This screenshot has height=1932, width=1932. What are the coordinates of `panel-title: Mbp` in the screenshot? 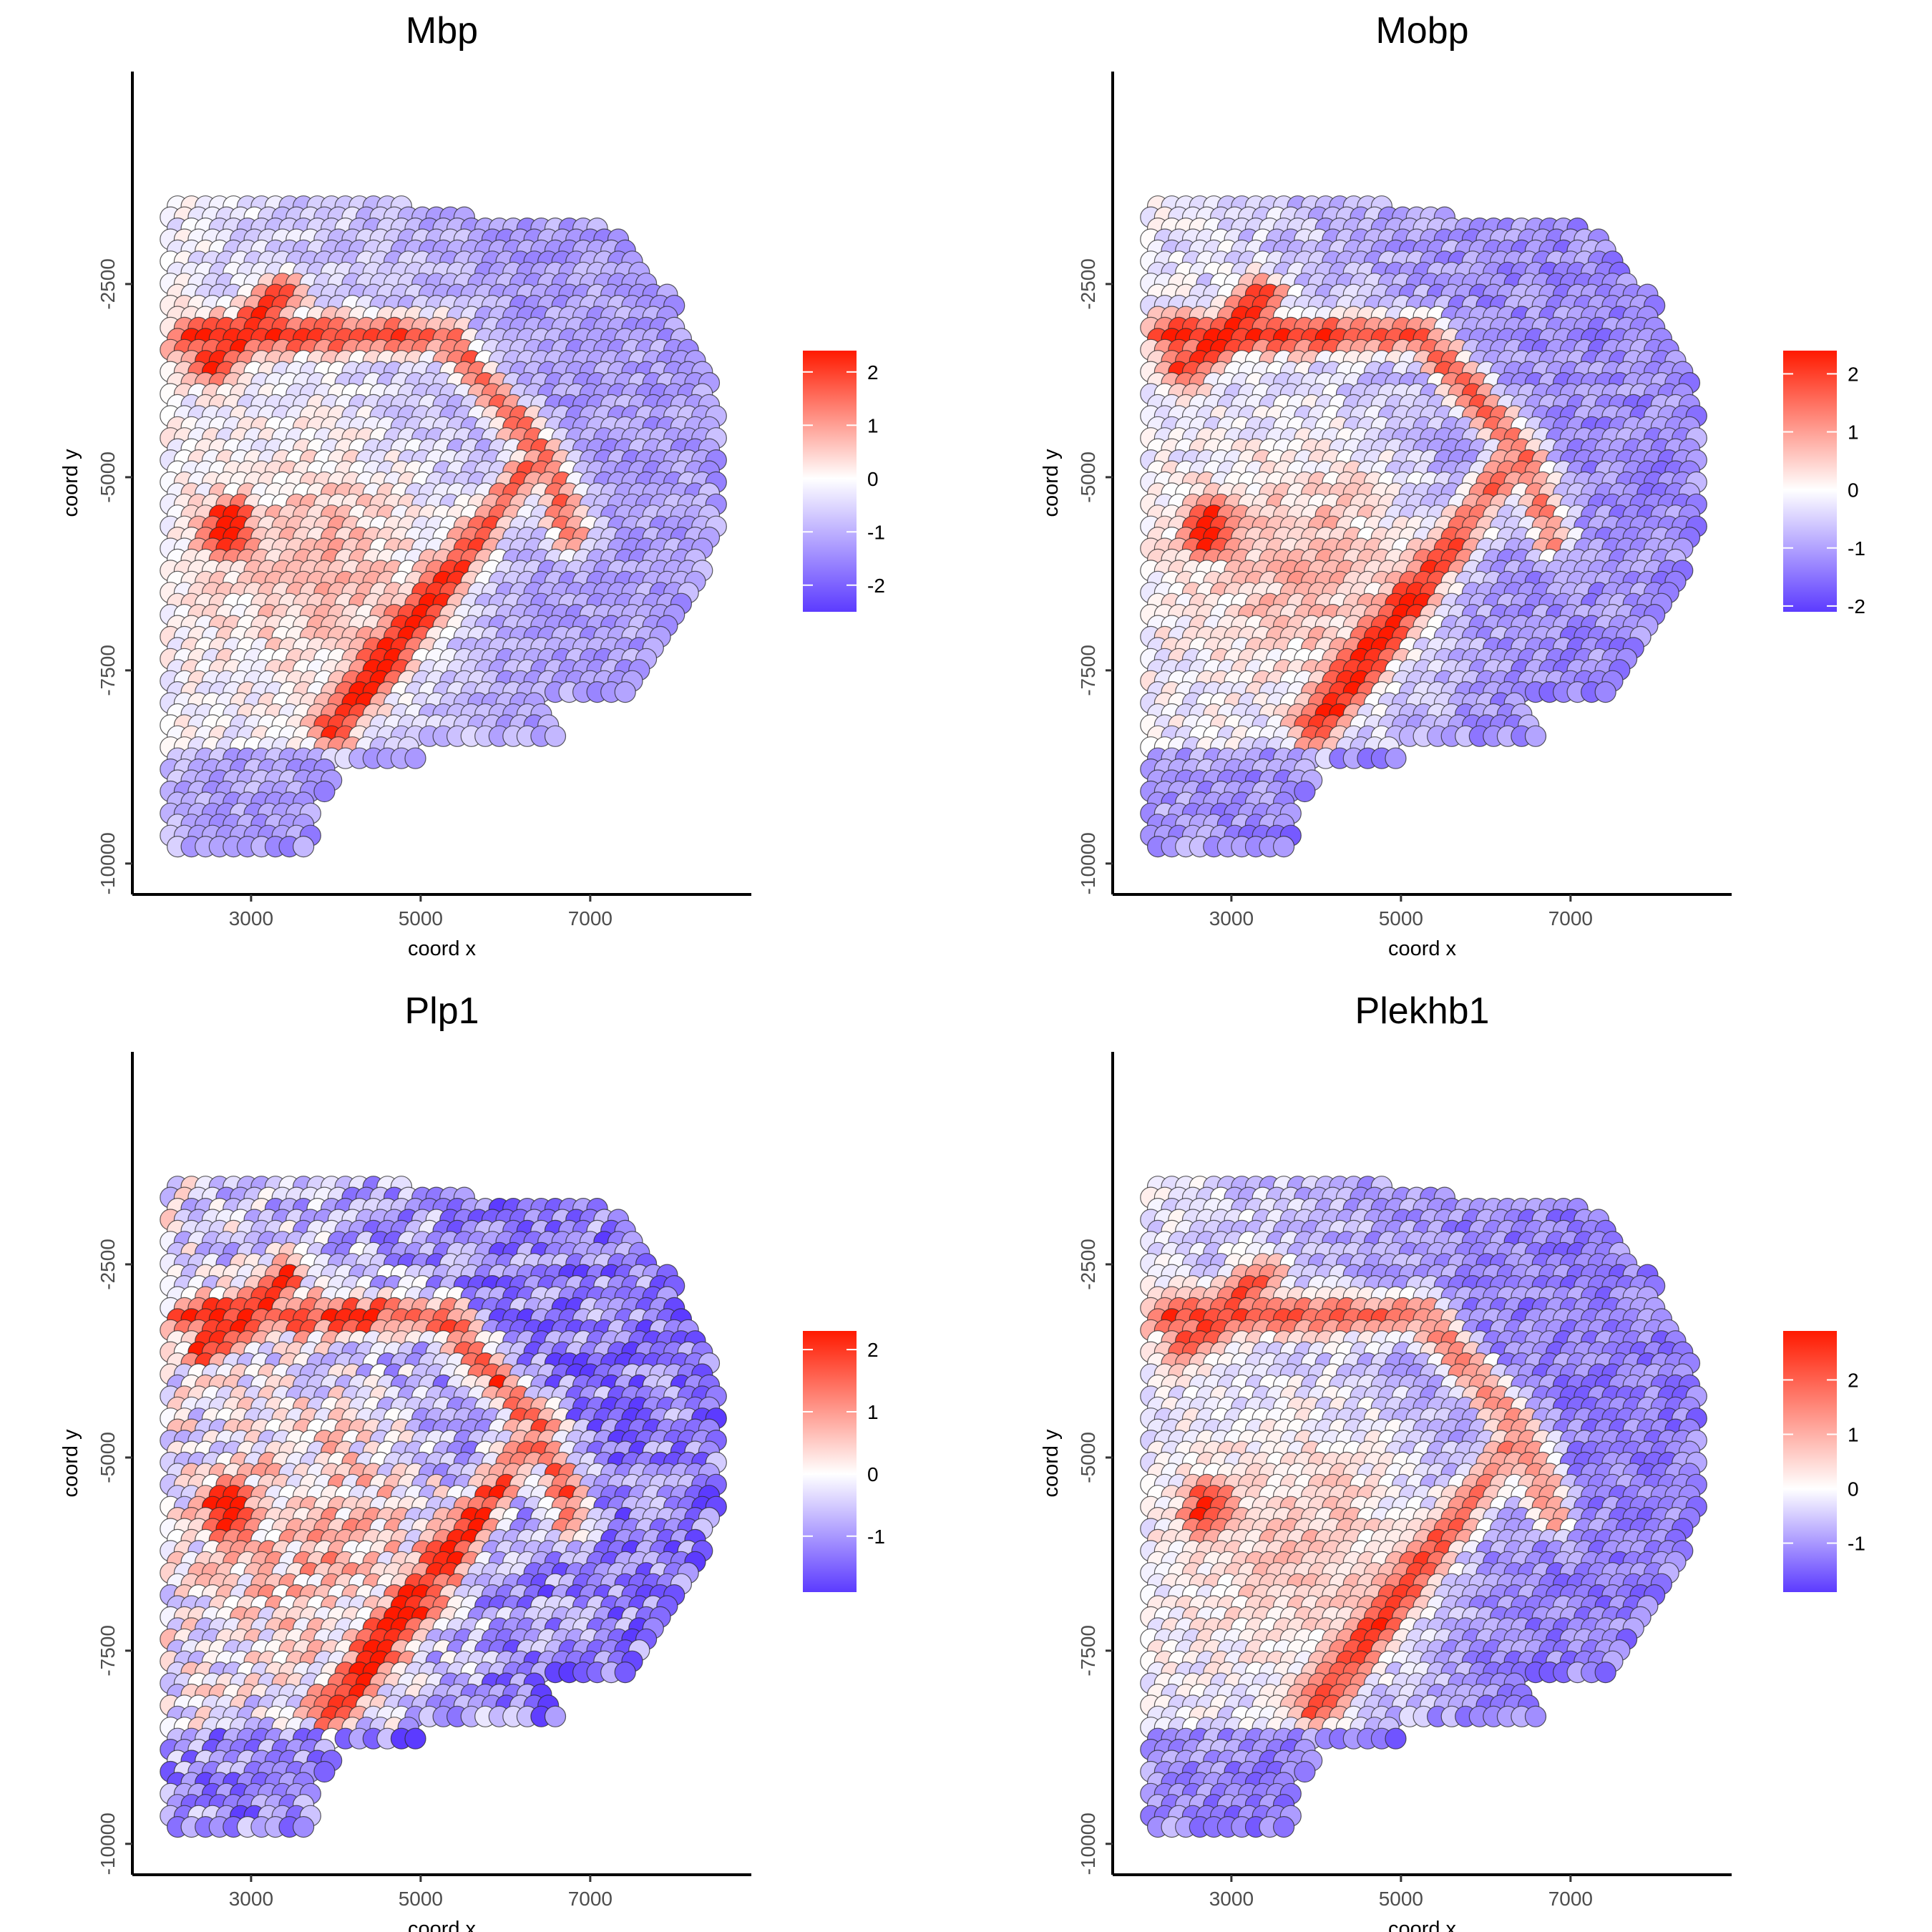 It's located at (442, 31).